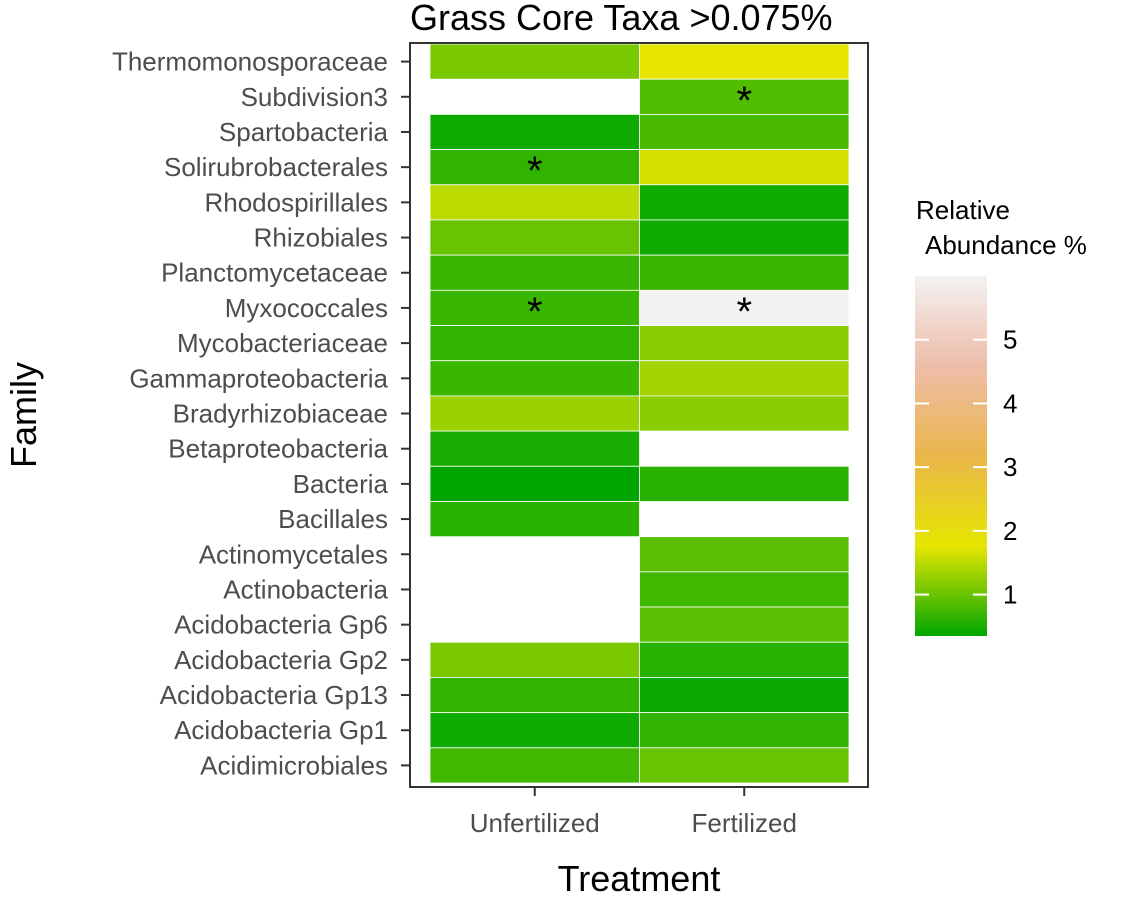  I want to click on y-tick-label: Spartobacteria, so click(304, 132).